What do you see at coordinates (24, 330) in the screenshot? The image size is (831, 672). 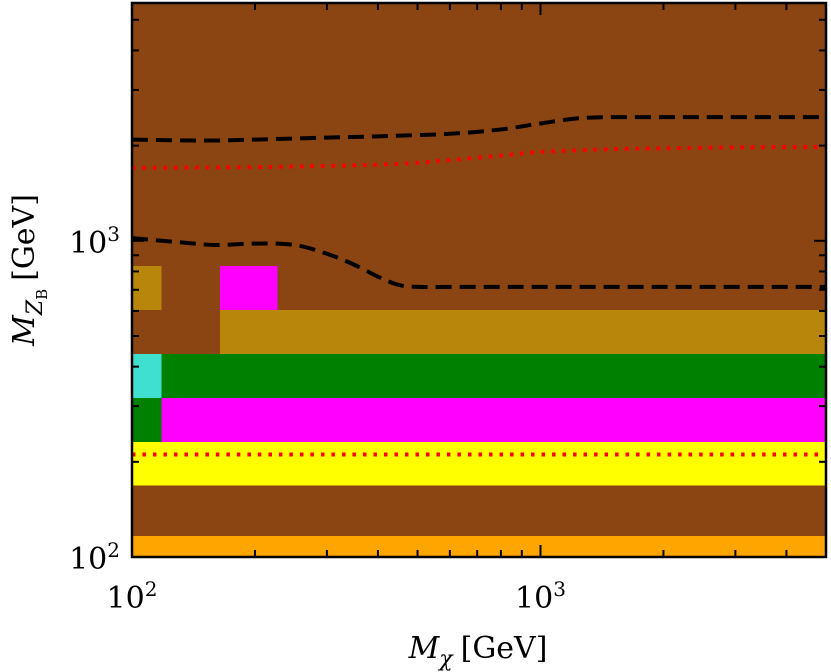 I see `y-axis-symbol: M` at bounding box center [24, 330].